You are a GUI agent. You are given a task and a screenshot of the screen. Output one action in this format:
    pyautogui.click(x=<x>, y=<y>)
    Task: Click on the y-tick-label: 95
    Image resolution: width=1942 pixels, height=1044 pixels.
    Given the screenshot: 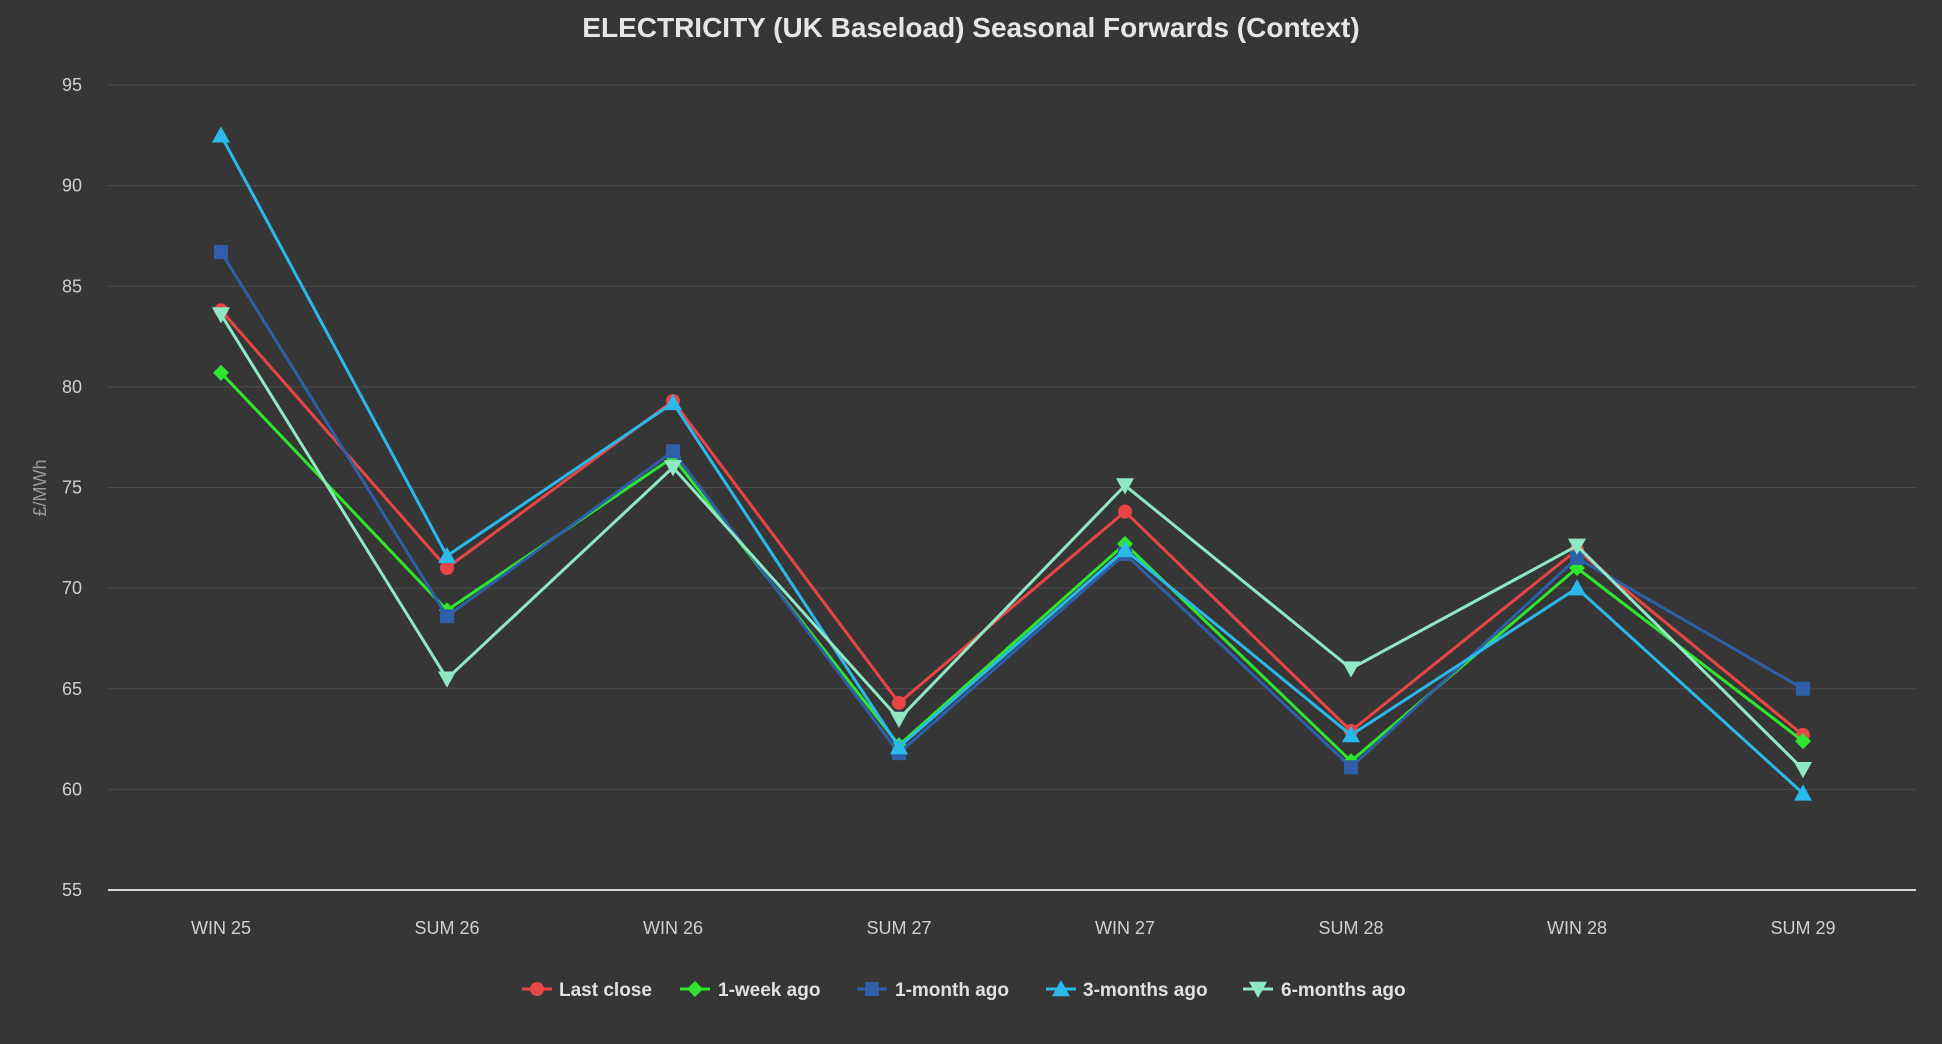 What is the action you would take?
    pyautogui.click(x=72, y=85)
    